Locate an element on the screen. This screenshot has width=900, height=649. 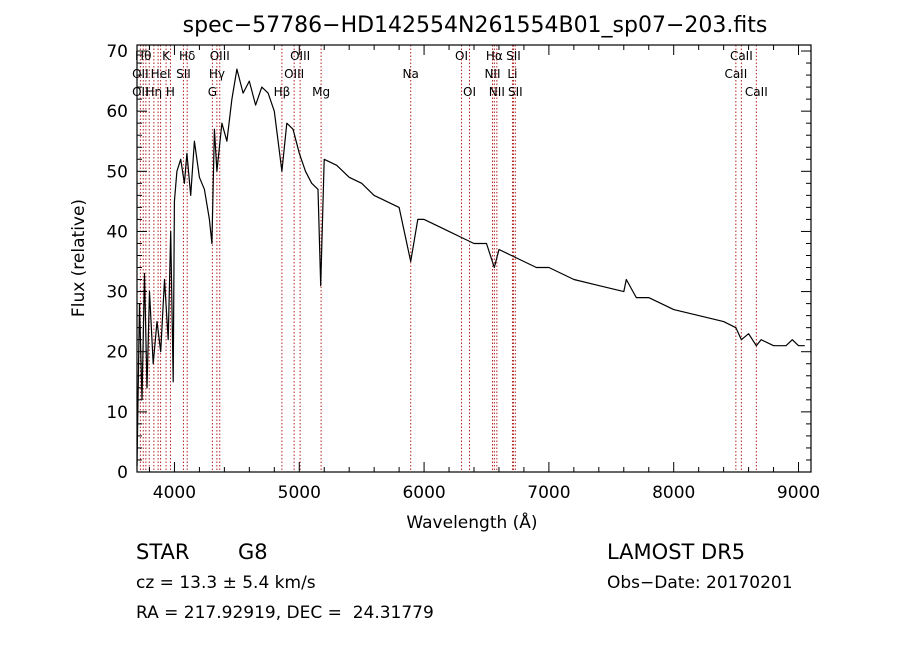
x-tick-label: 9000 is located at coordinates (798, 493).